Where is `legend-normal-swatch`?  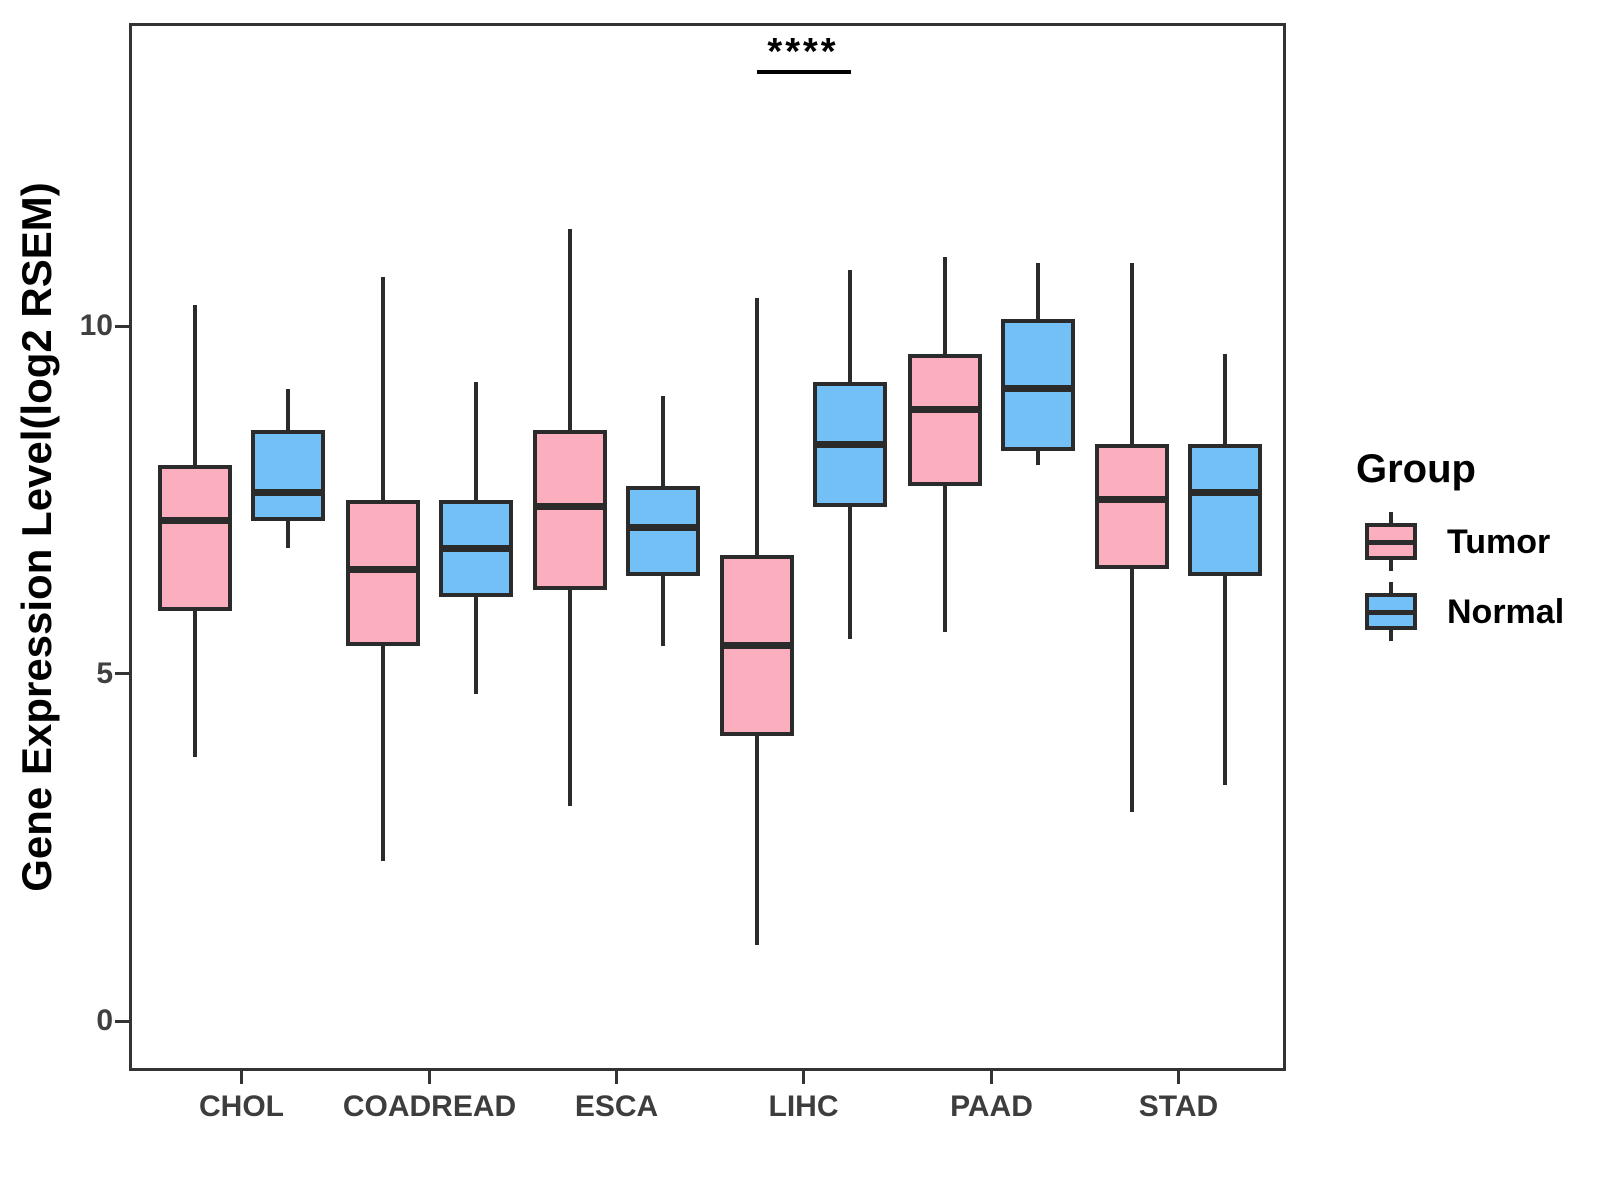
legend-normal-swatch is located at coordinates (1391, 611).